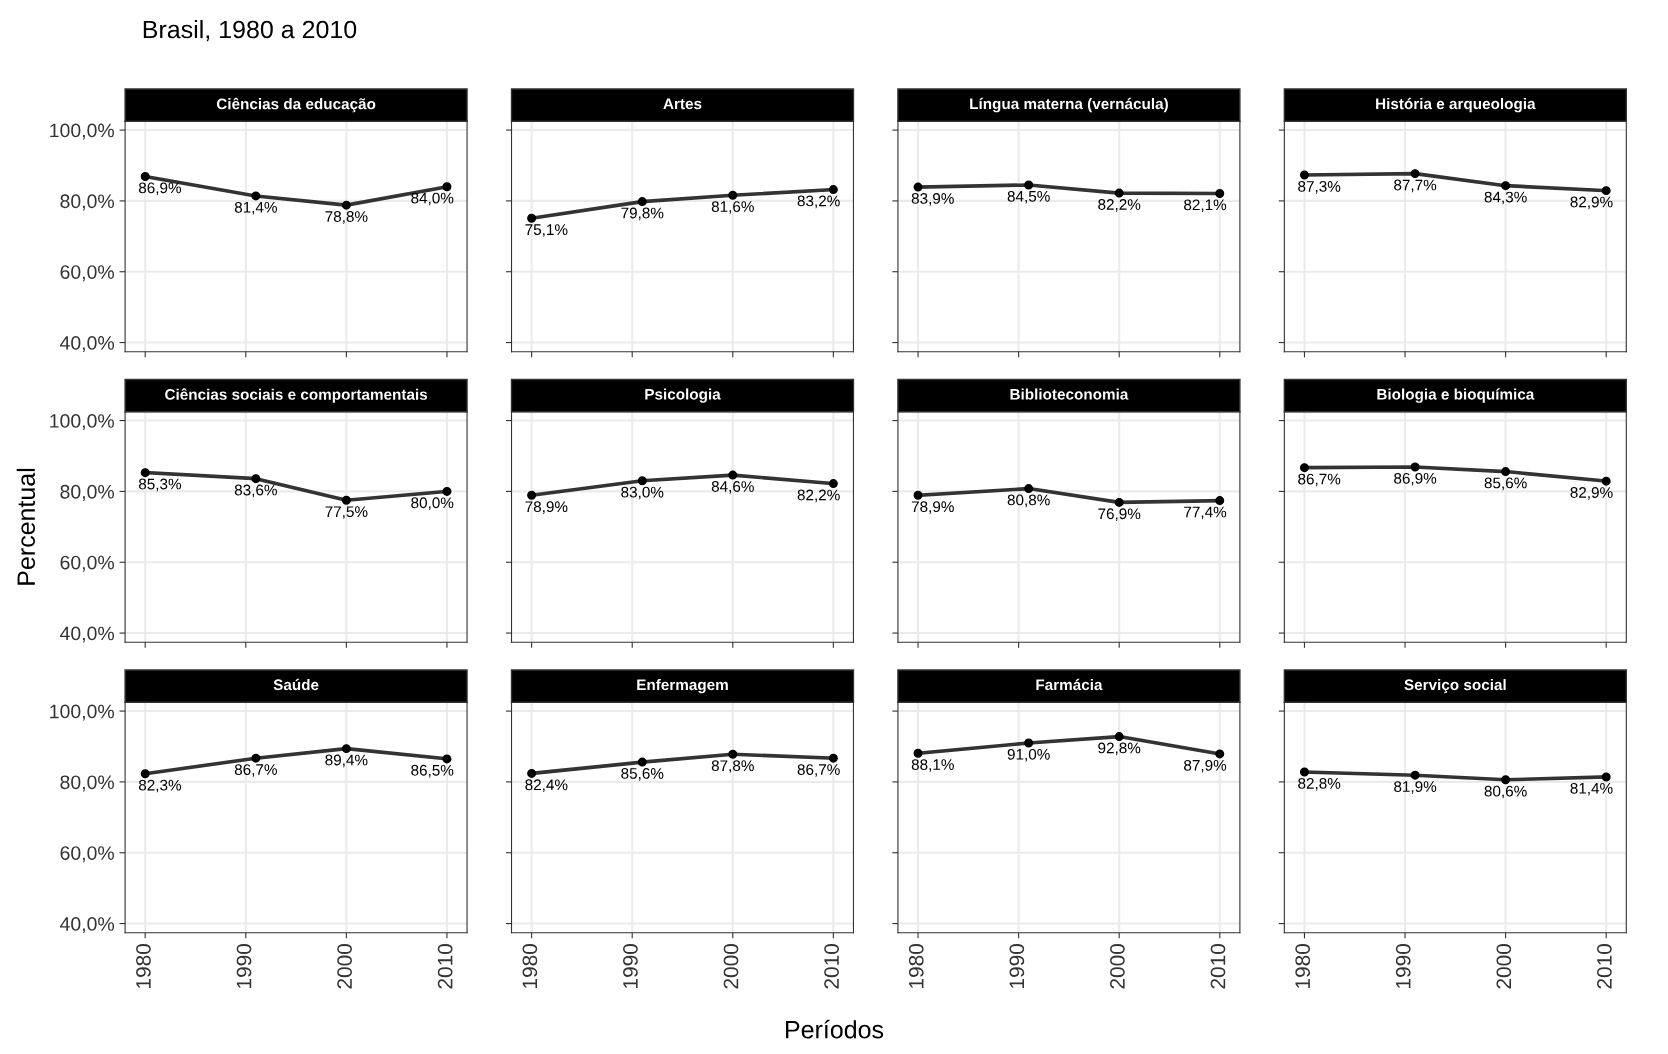 The image size is (1668, 1054). Describe the element at coordinates (642, 493) in the screenshot. I see `data-label: 83,0%` at that location.